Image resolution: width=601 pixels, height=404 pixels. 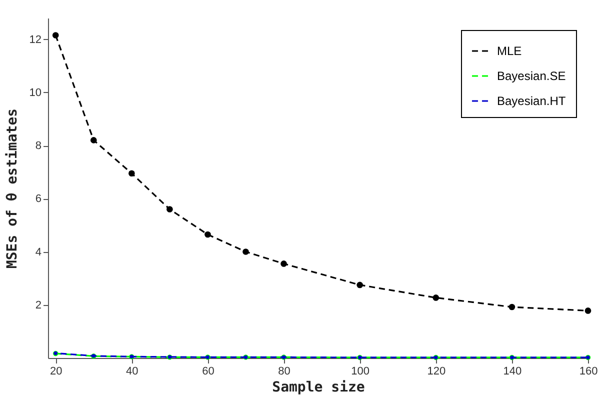 What do you see at coordinates (56, 372) in the screenshot?
I see `x-tick-label: 20` at bounding box center [56, 372].